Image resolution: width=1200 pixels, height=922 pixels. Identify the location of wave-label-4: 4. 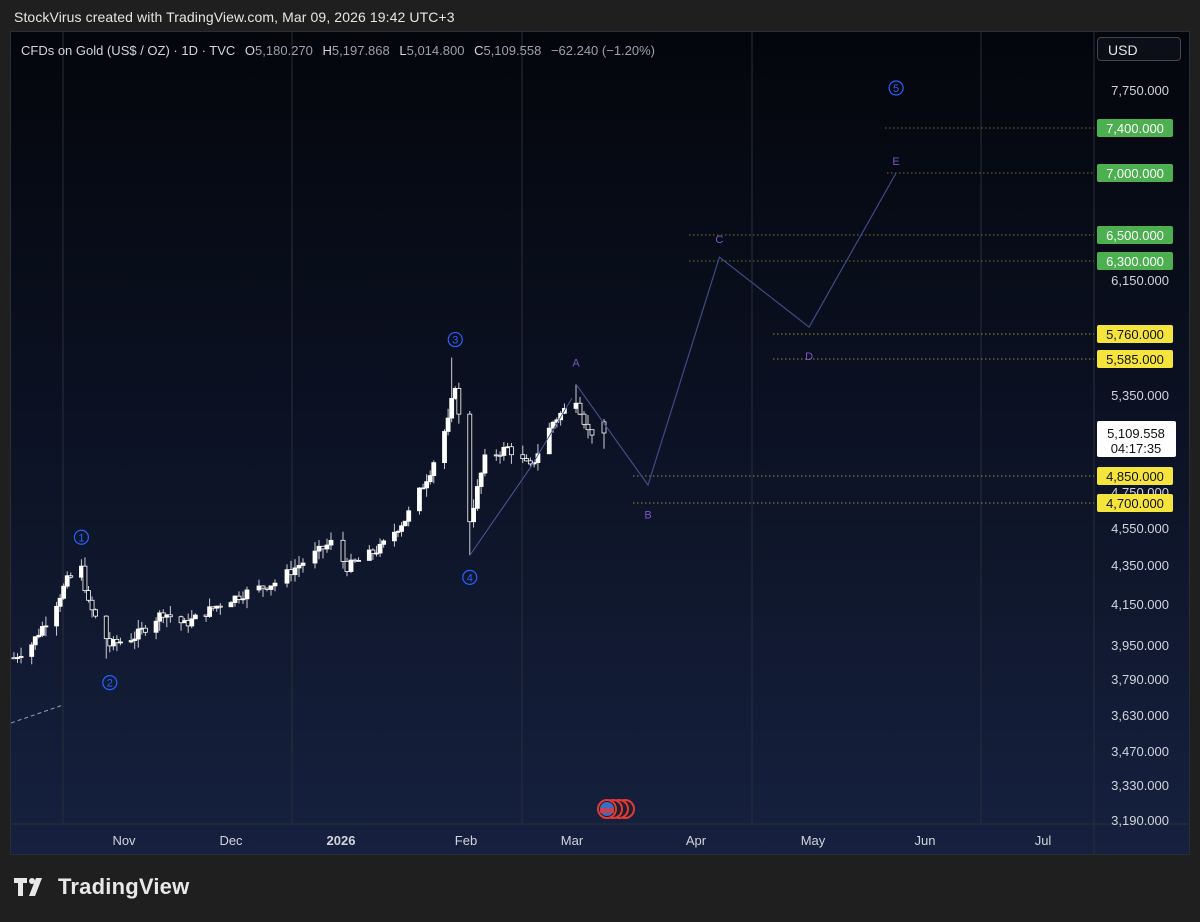
(470, 578).